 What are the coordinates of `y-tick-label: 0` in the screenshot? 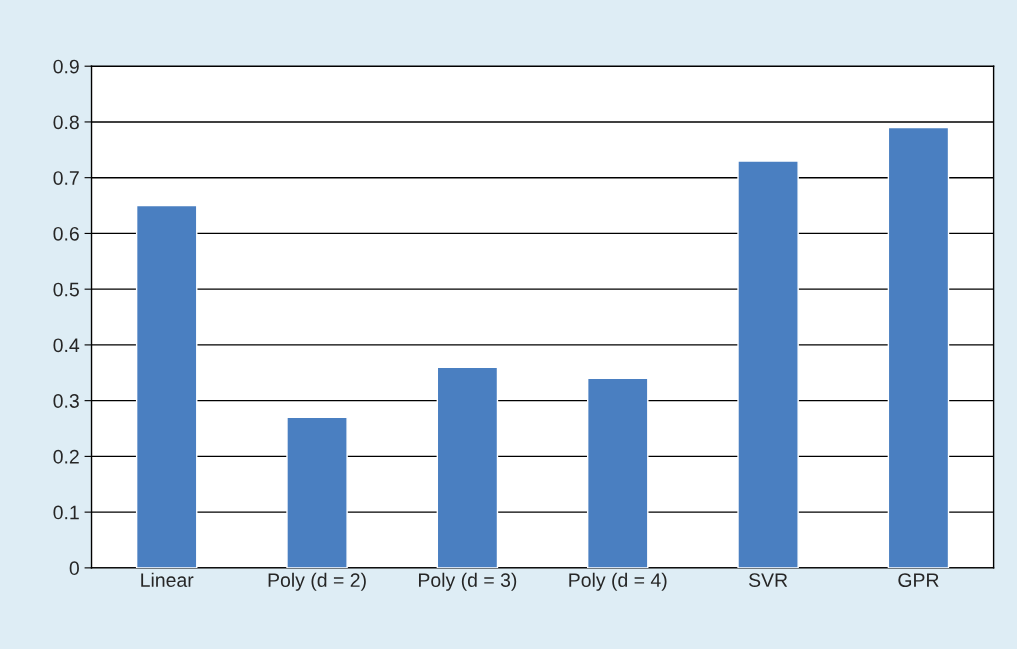 It's located at (74, 568).